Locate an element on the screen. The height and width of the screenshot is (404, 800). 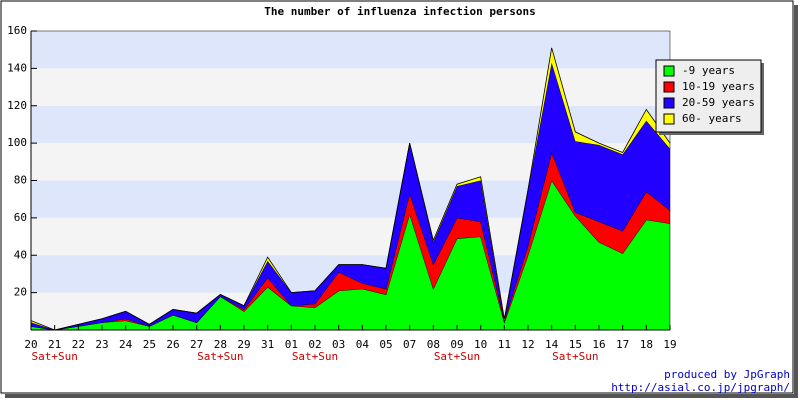
x-tick-label: 10 is located at coordinates (480, 344).